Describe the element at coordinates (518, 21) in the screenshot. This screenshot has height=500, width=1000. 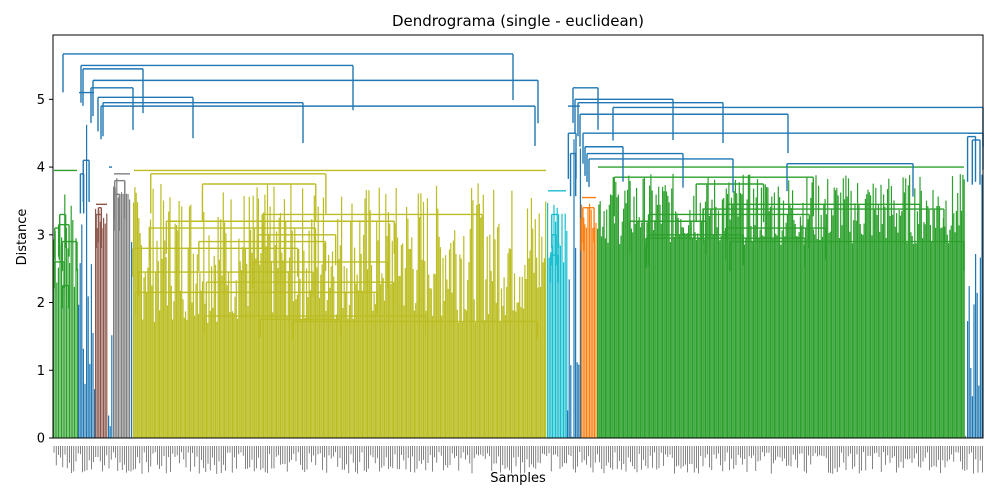
I see `chart-title: Dendrograma (single - euclidean)` at that location.